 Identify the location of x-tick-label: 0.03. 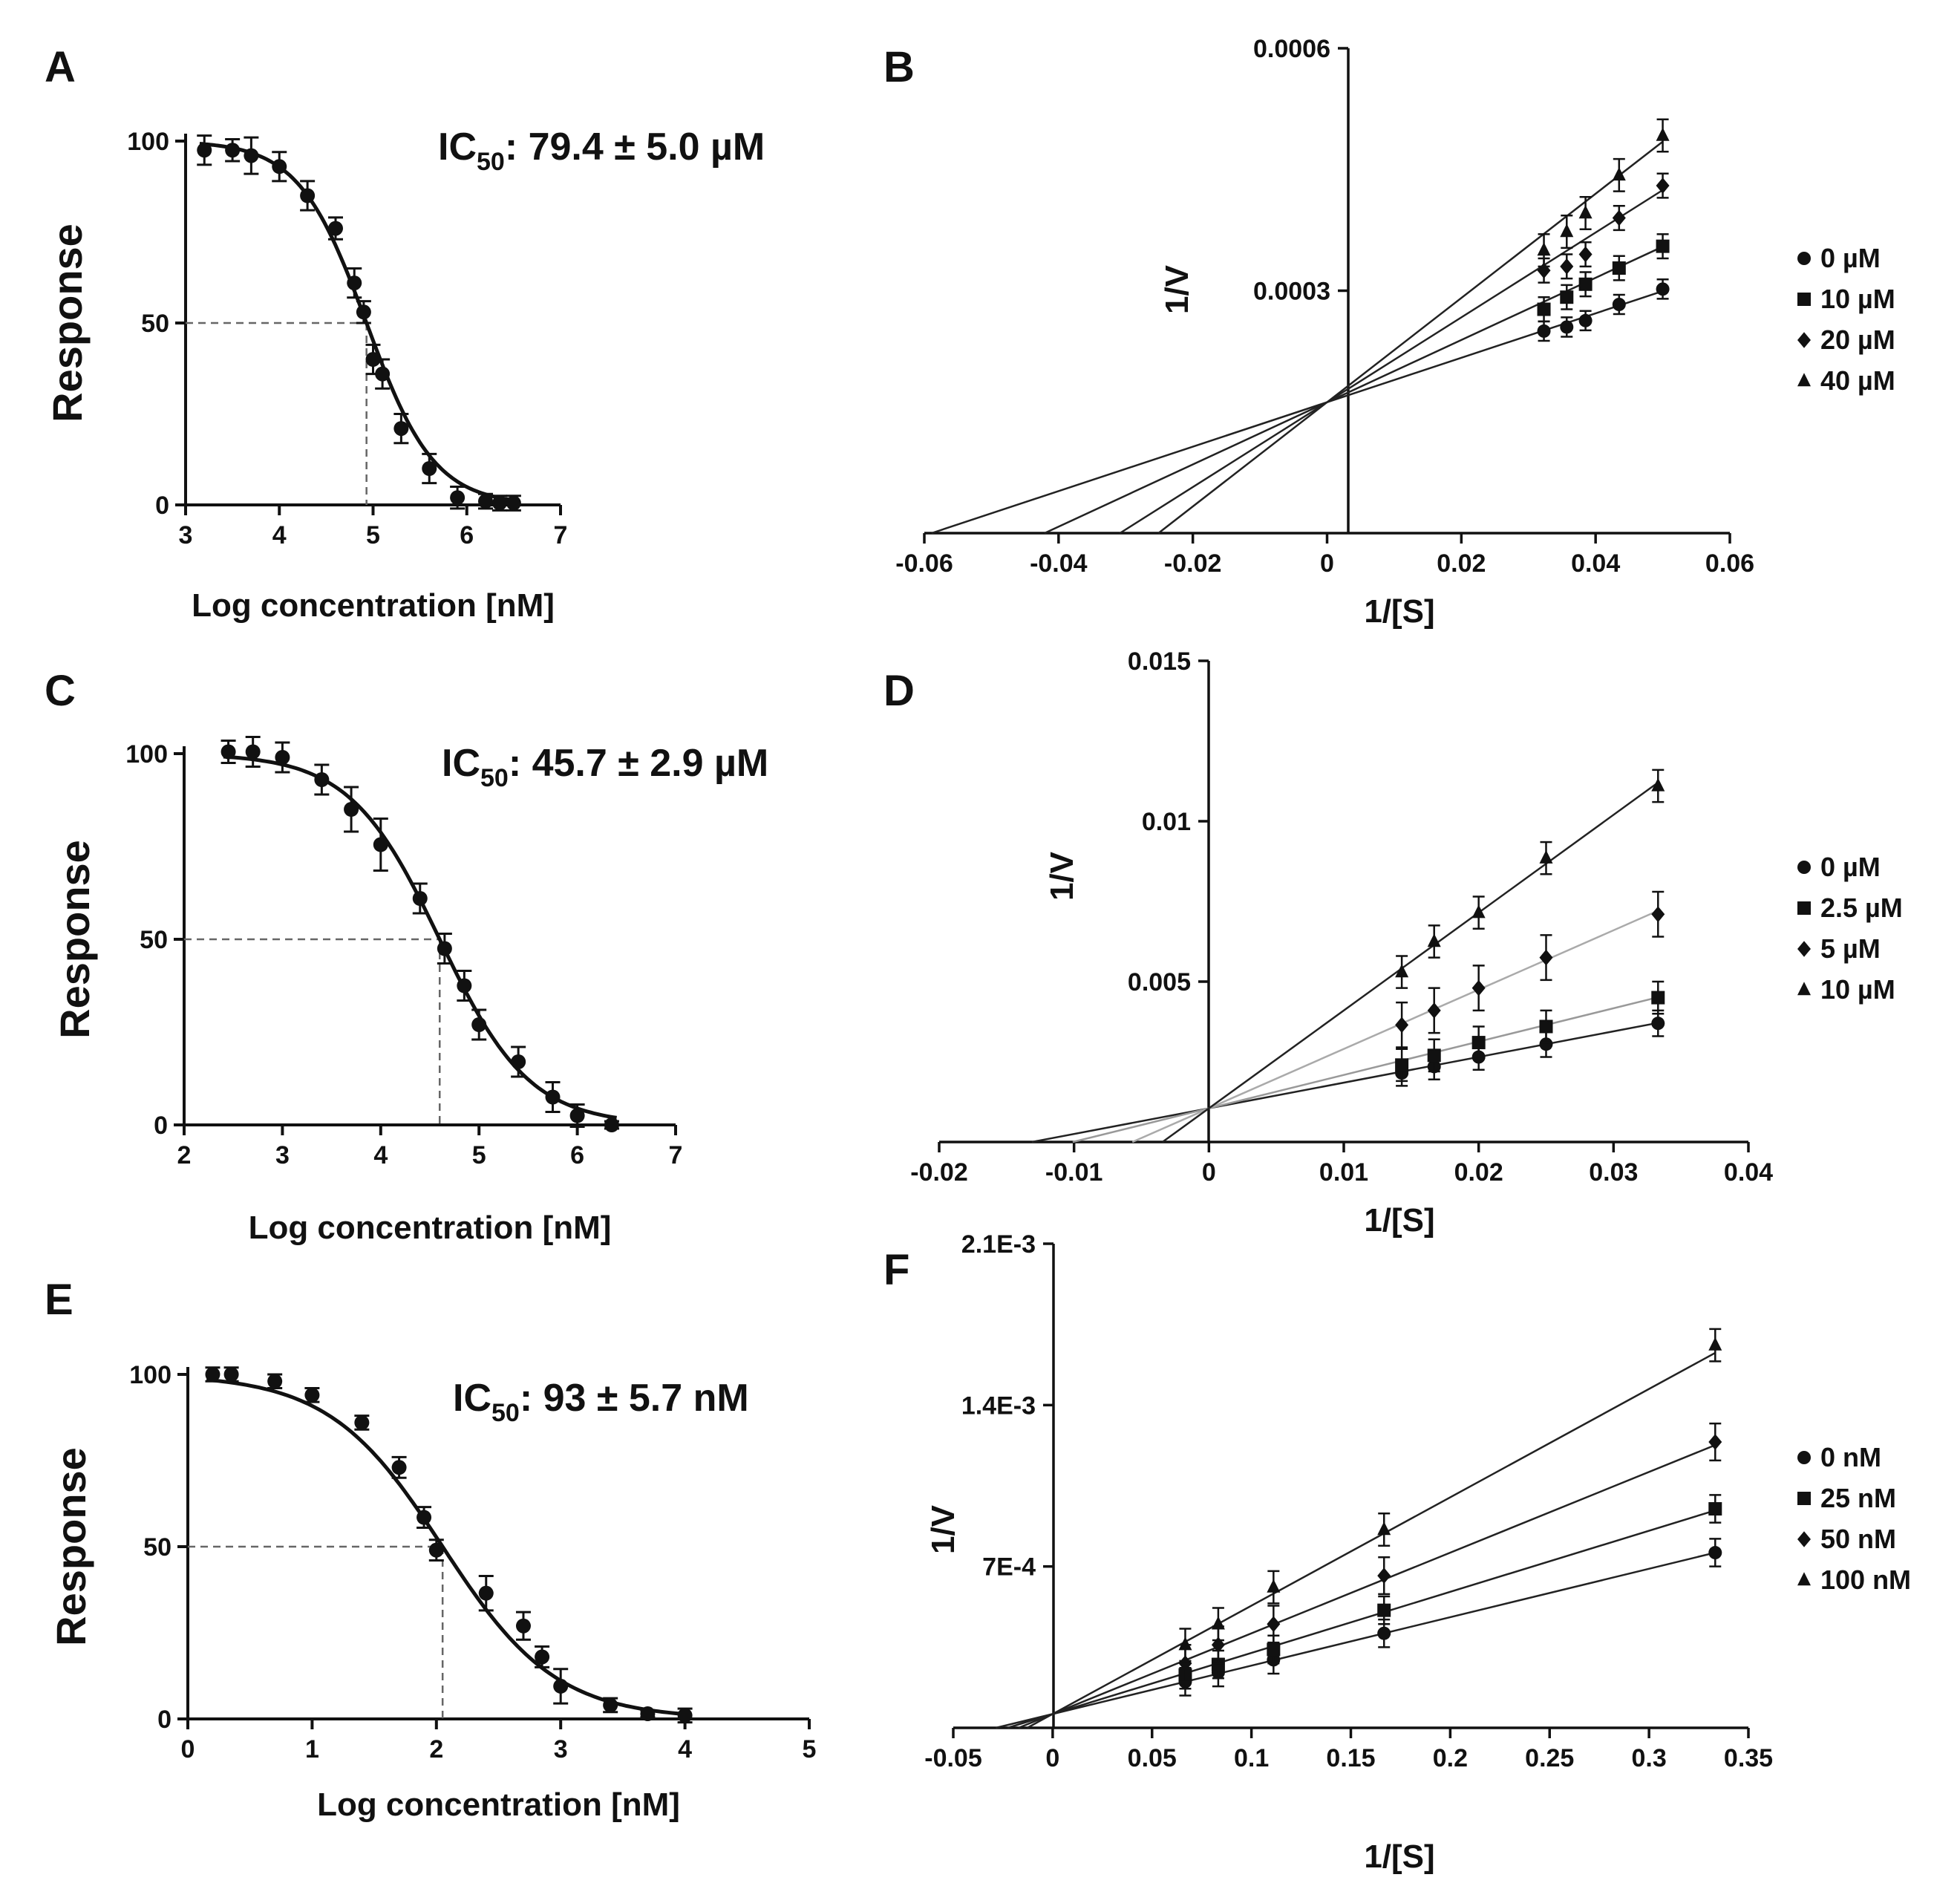
(1613, 1172).